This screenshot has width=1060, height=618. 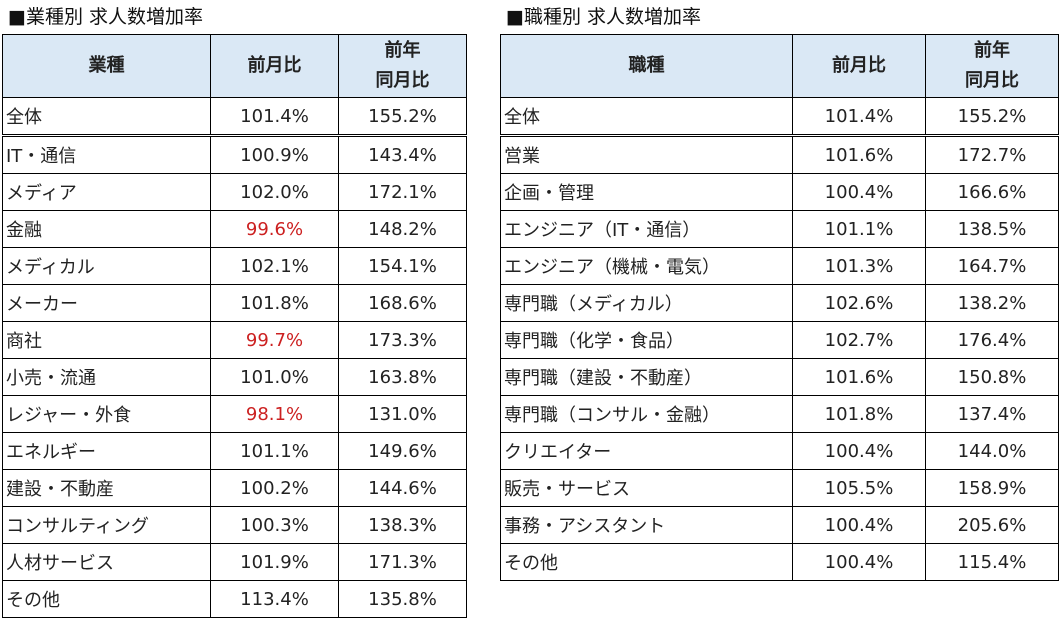 What do you see at coordinates (646, 488) in the screenshot?
I see `row-label: 販売・サービス` at bounding box center [646, 488].